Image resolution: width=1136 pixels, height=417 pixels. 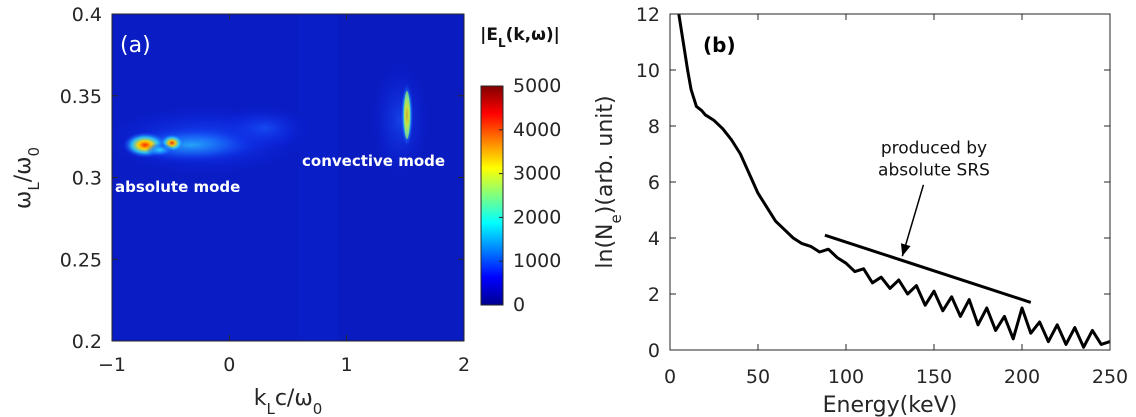 I want to click on annotation-line-1: produced by, so click(x=934, y=149).